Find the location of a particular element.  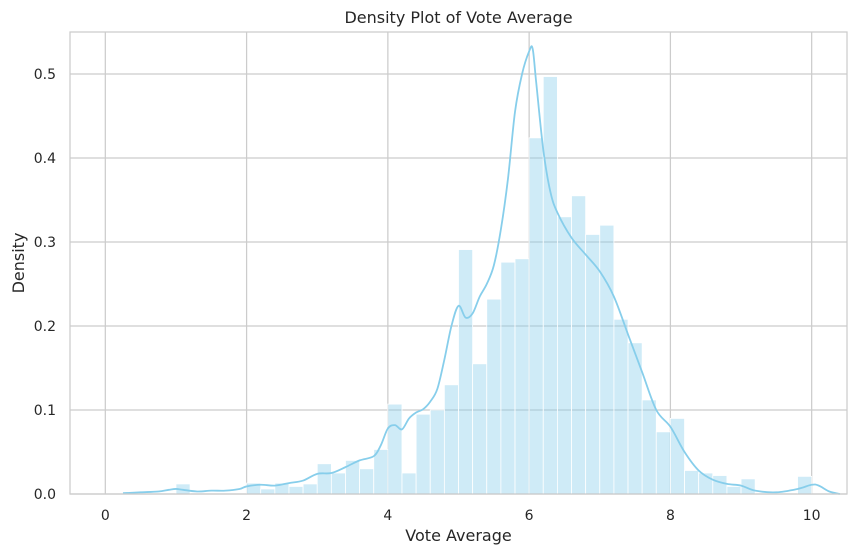

x-tick-label: 4 is located at coordinates (387, 516).